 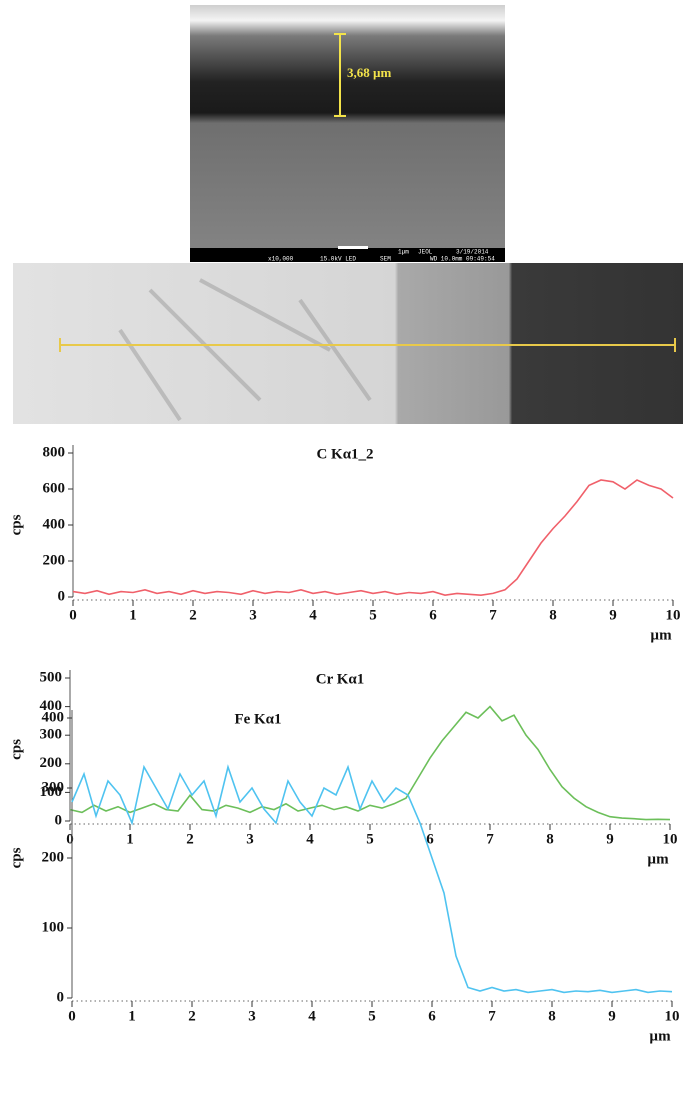 What do you see at coordinates (54, 488) in the screenshot?
I see `y-tick-label: 600` at bounding box center [54, 488].